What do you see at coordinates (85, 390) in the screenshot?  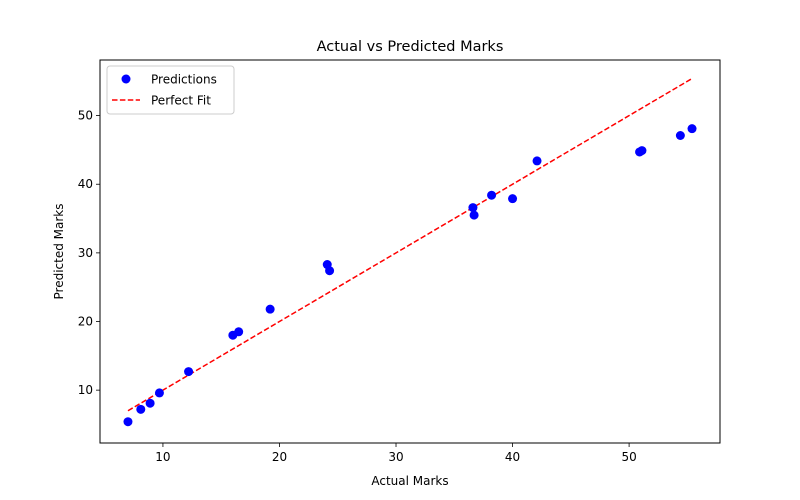 I see `y-tick-label: 10` at bounding box center [85, 390].